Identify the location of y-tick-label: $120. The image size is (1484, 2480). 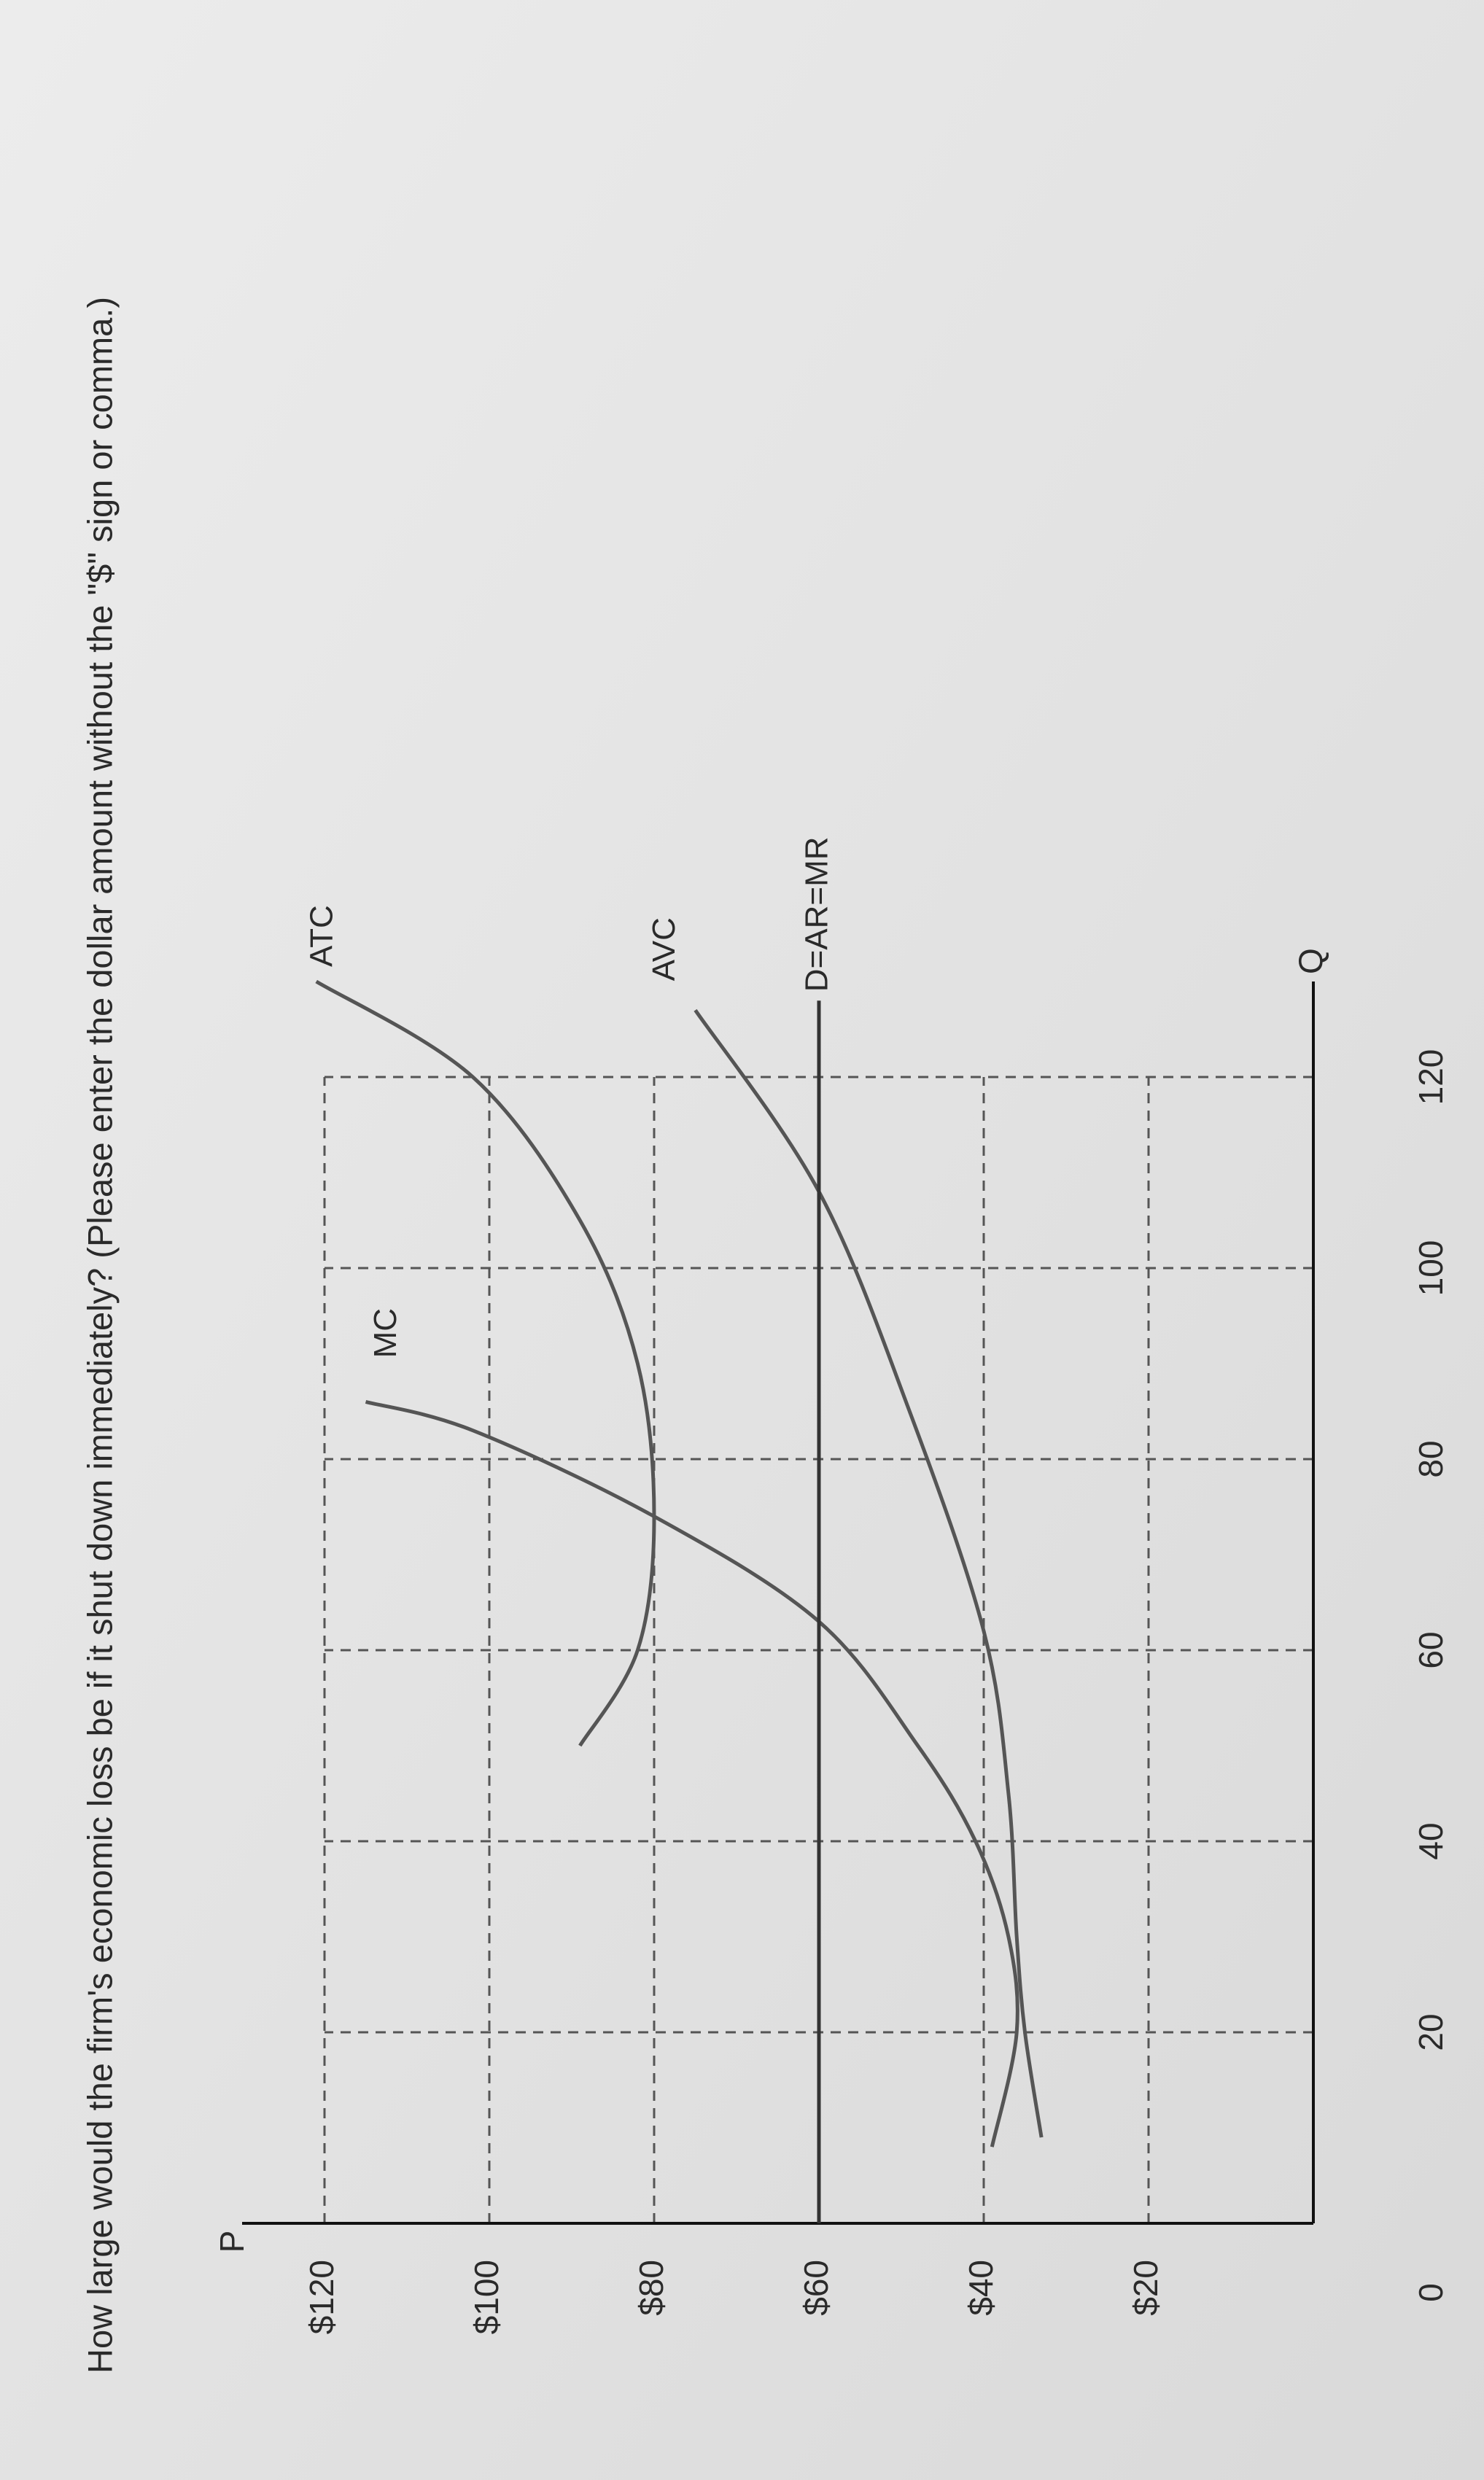
(322, 2297).